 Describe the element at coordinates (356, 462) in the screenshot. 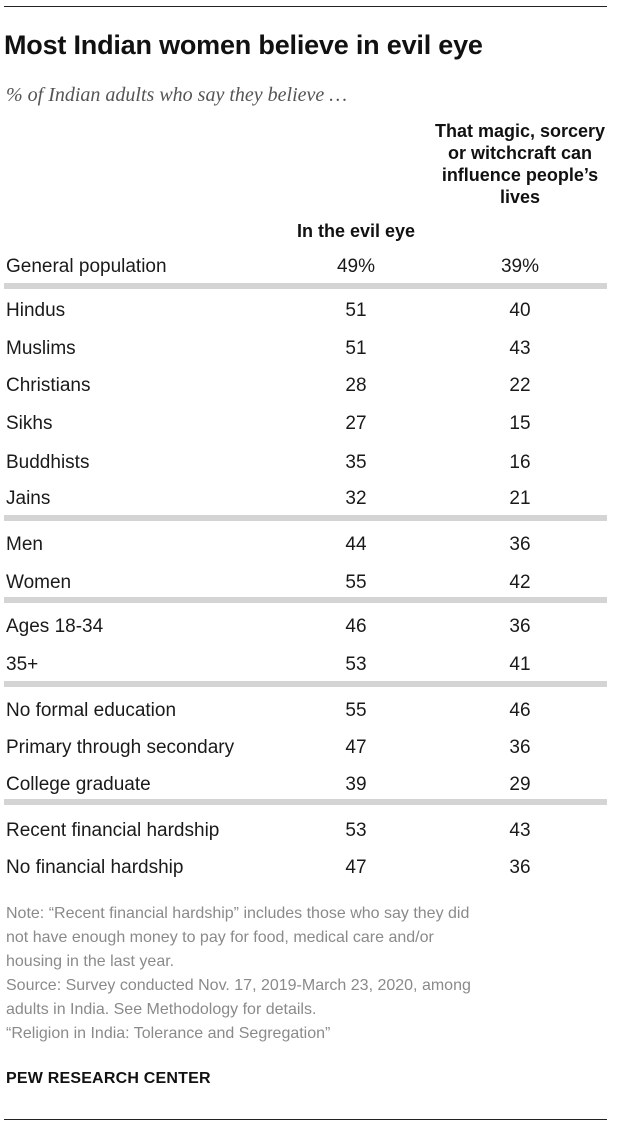

I see `value-evil-eye: 35` at that location.